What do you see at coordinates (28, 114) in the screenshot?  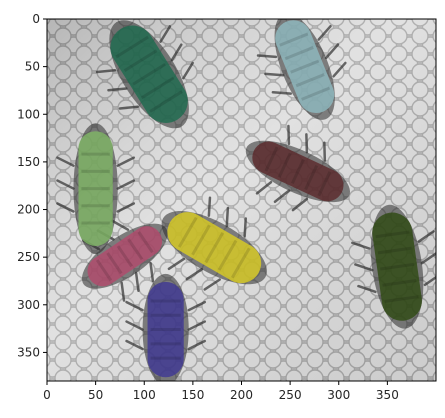 I see `y-tick-label: 100` at bounding box center [28, 114].